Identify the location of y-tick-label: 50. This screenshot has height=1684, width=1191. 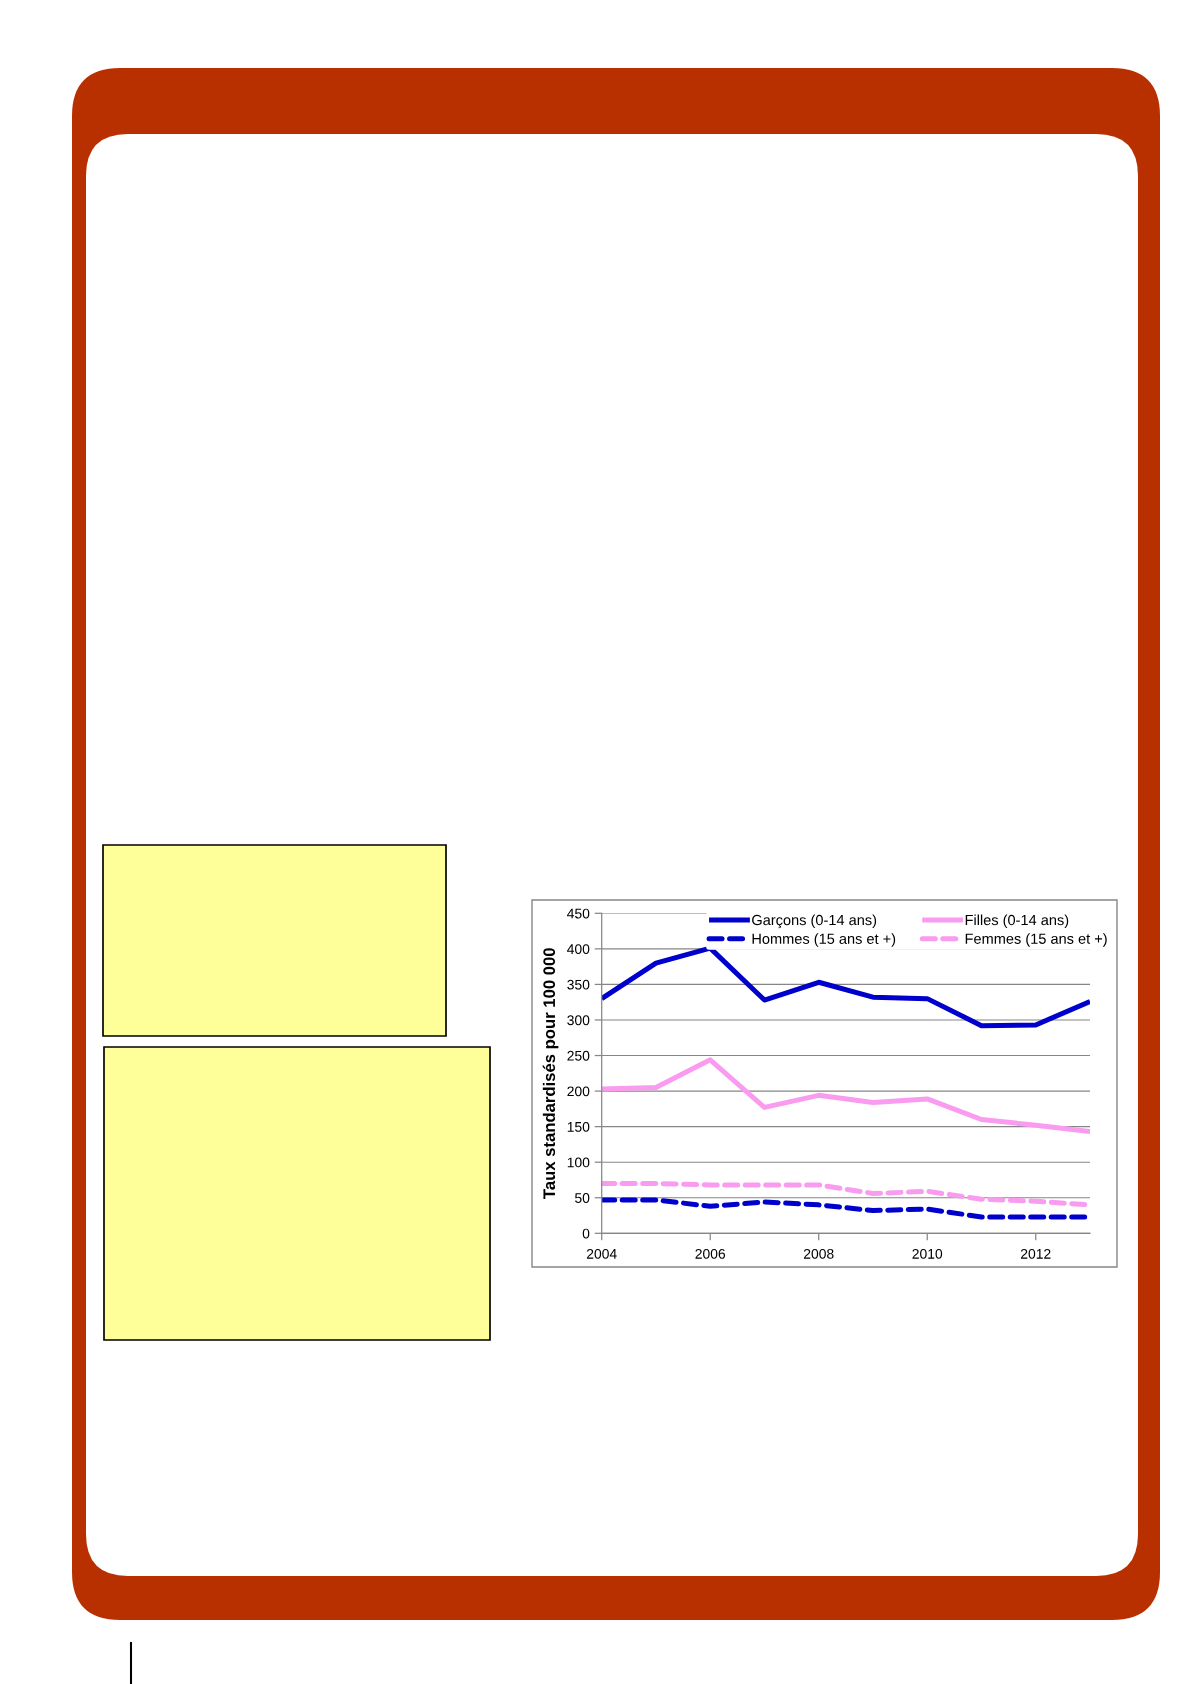
(582, 1198).